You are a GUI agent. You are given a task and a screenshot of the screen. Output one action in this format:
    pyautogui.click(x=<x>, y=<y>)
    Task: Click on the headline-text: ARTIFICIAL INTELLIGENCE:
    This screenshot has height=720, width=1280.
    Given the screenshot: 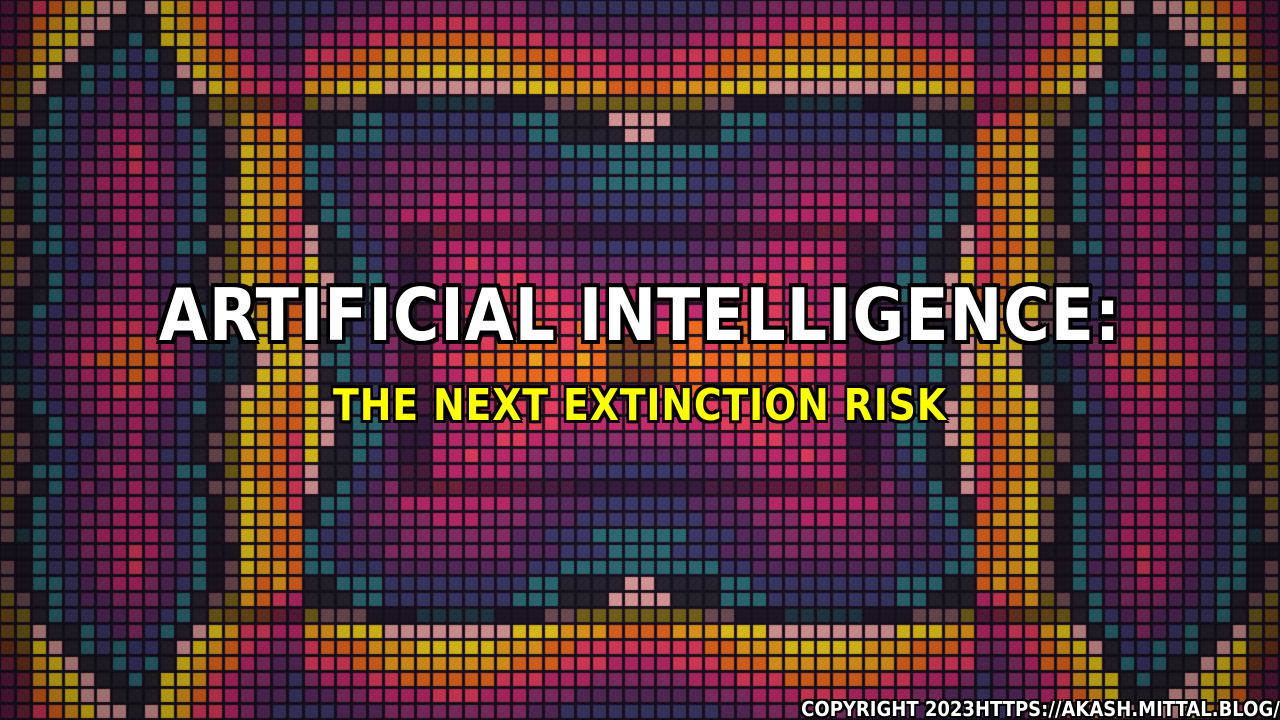 What is the action you would take?
    pyautogui.click(x=640, y=315)
    